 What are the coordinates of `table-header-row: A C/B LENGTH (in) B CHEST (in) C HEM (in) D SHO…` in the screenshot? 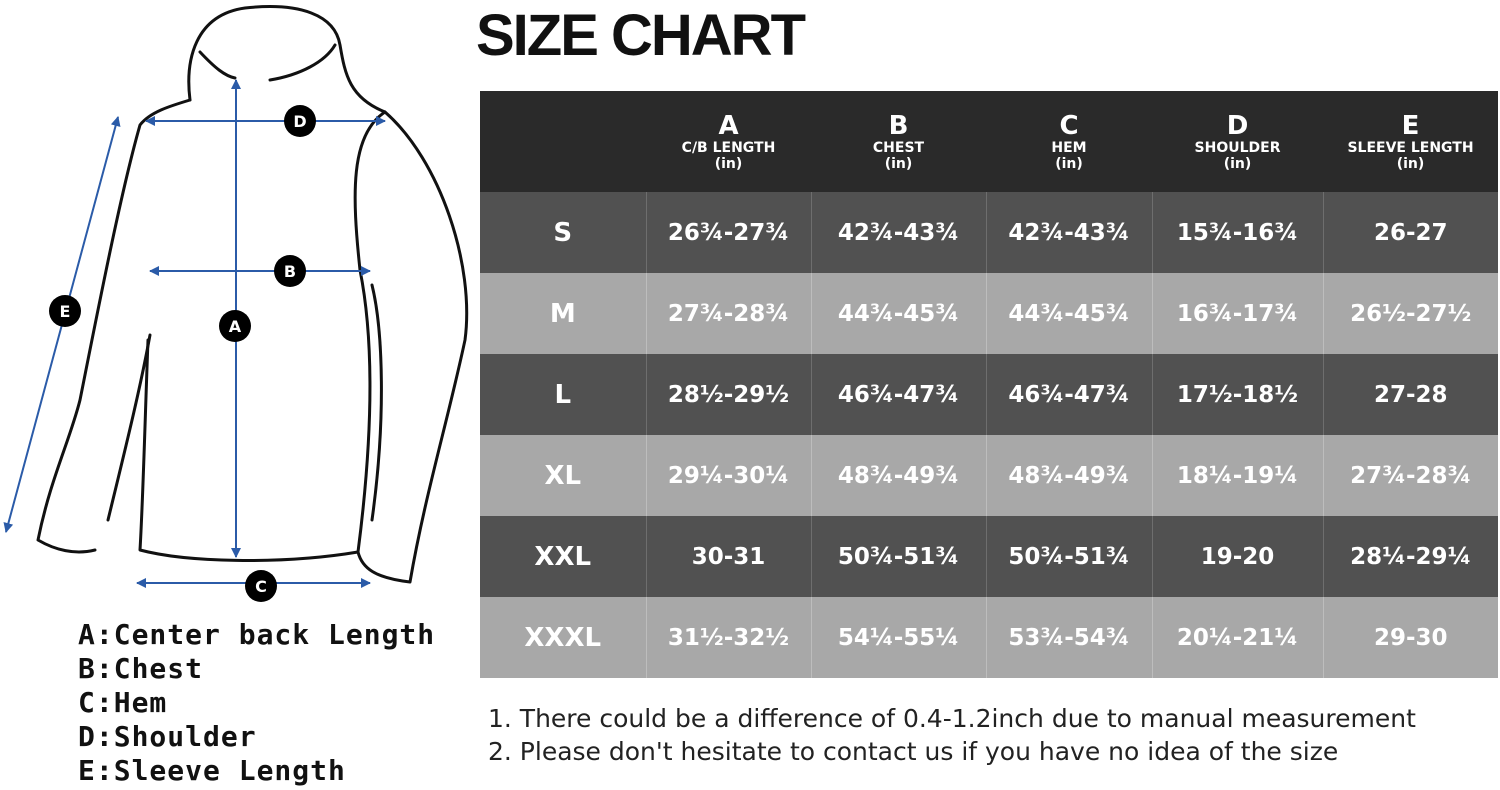 It's located at (989, 141).